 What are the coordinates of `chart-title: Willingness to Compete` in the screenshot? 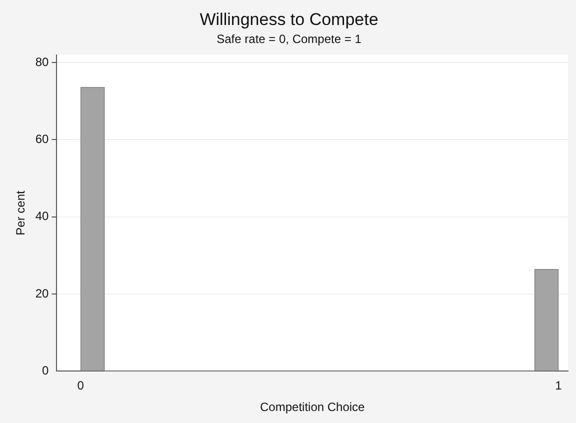 It's located at (289, 19).